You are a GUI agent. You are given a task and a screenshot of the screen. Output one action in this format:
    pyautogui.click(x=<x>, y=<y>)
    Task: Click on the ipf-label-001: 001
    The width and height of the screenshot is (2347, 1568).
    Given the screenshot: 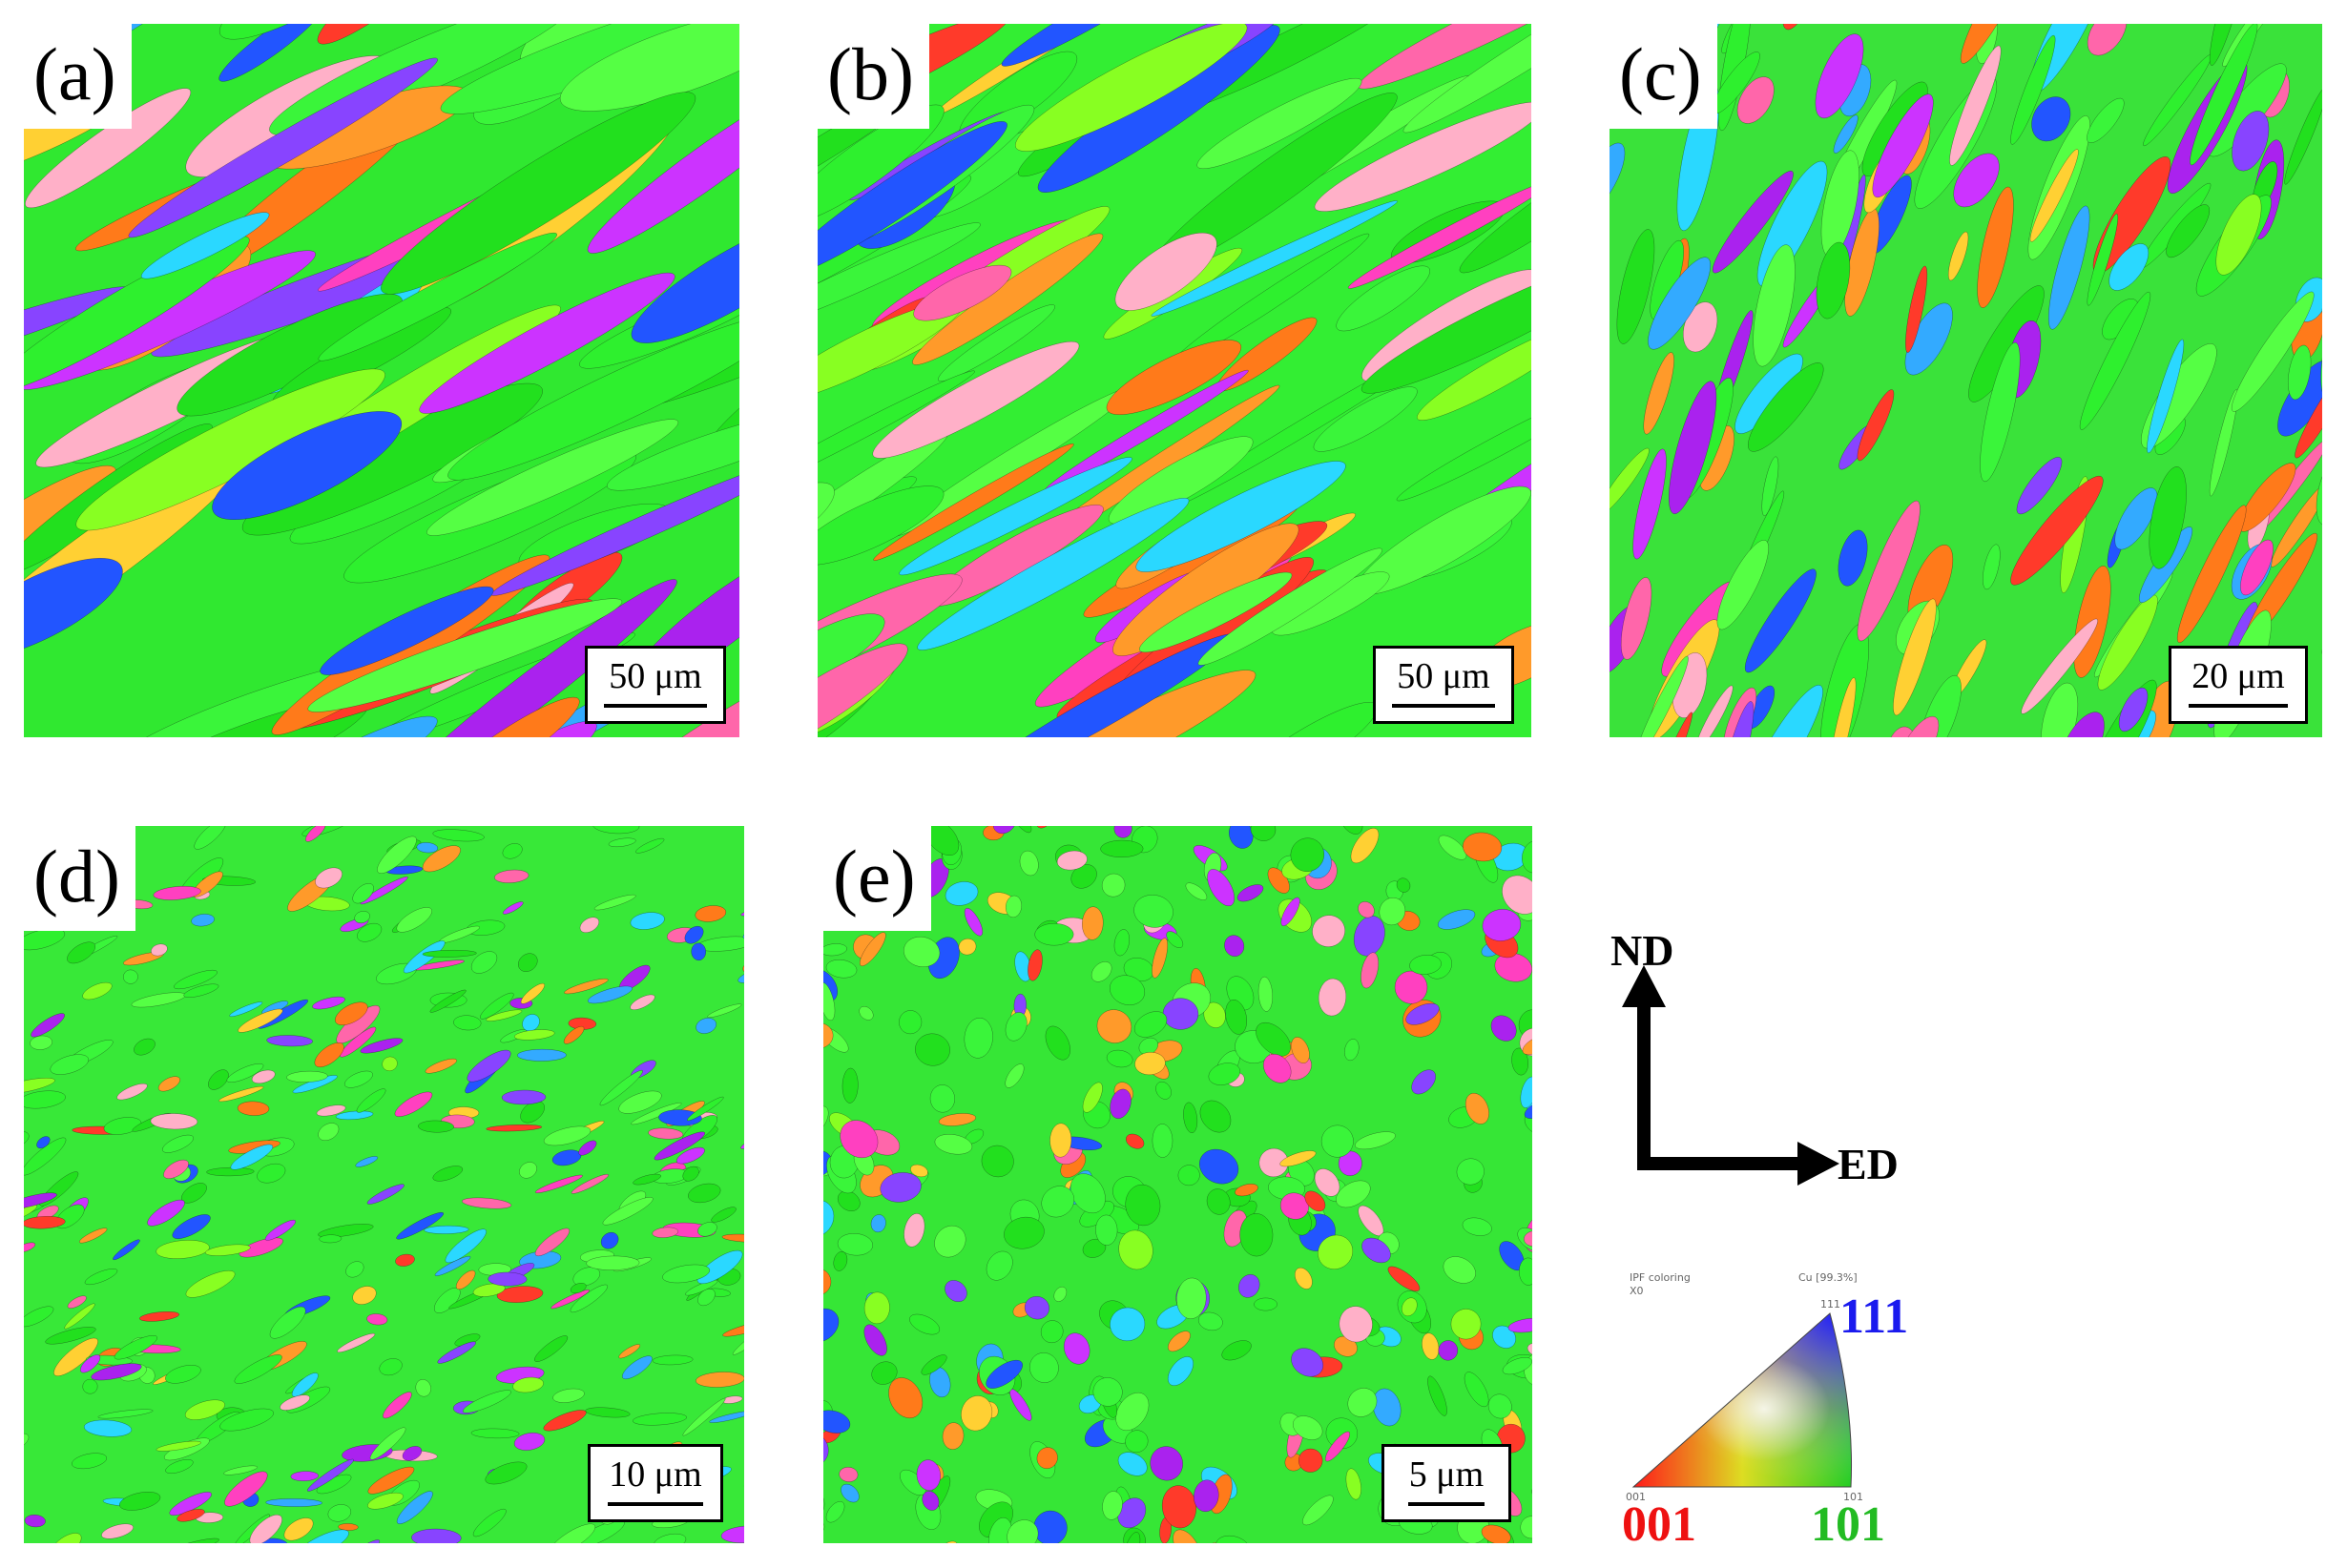 What is the action you would take?
    pyautogui.click(x=1659, y=1524)
    